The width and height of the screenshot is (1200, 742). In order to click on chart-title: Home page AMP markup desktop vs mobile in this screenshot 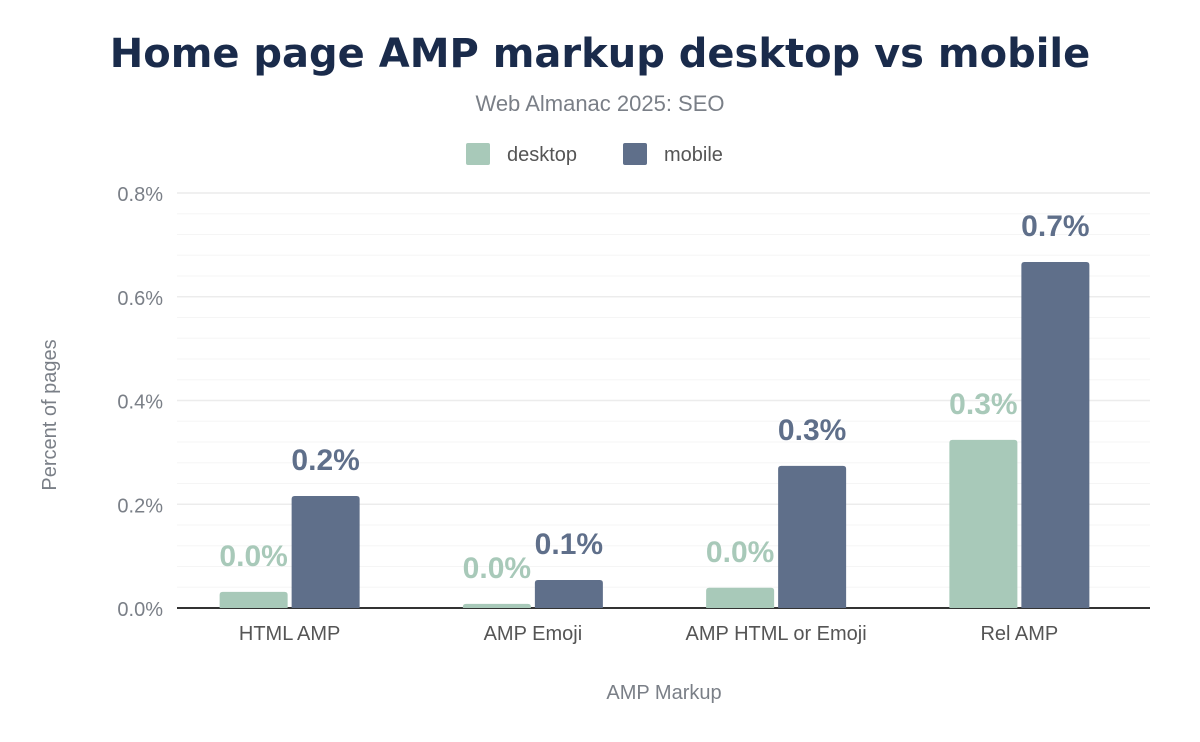, I will do `click(600, 54)`.